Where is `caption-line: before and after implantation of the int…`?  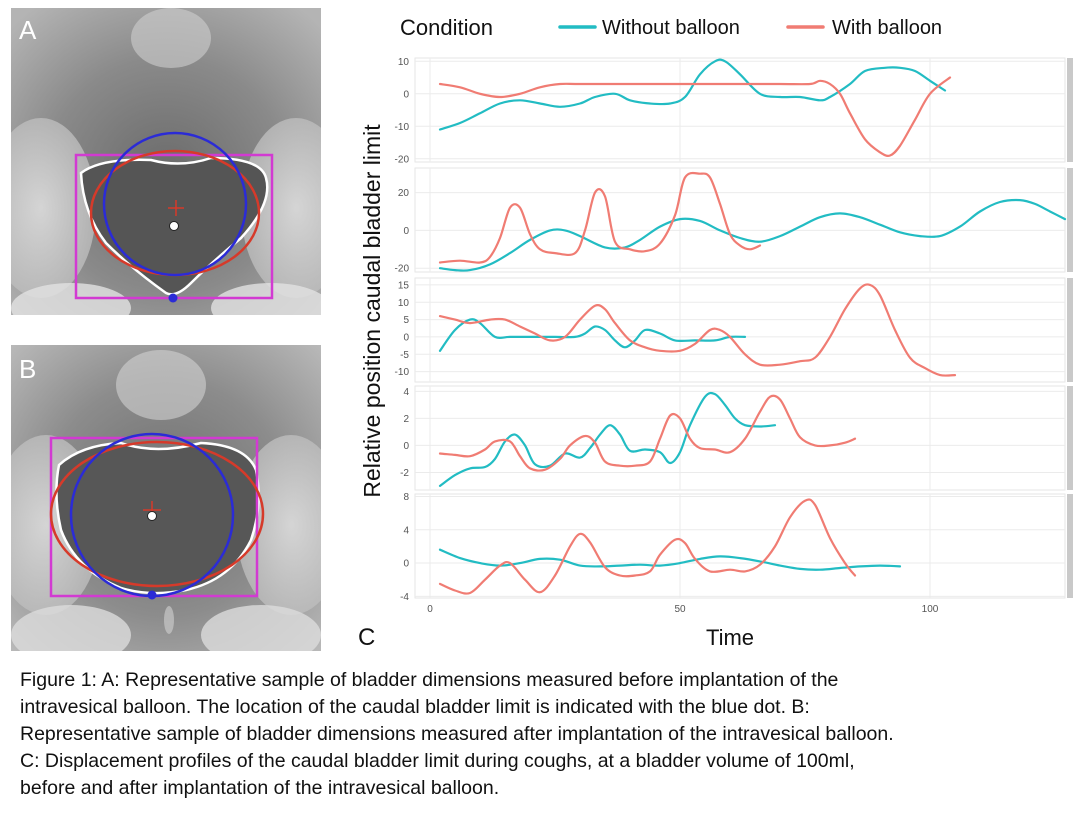
caption-line: before and after implantation of the int… is located at coordinates (260, 788).